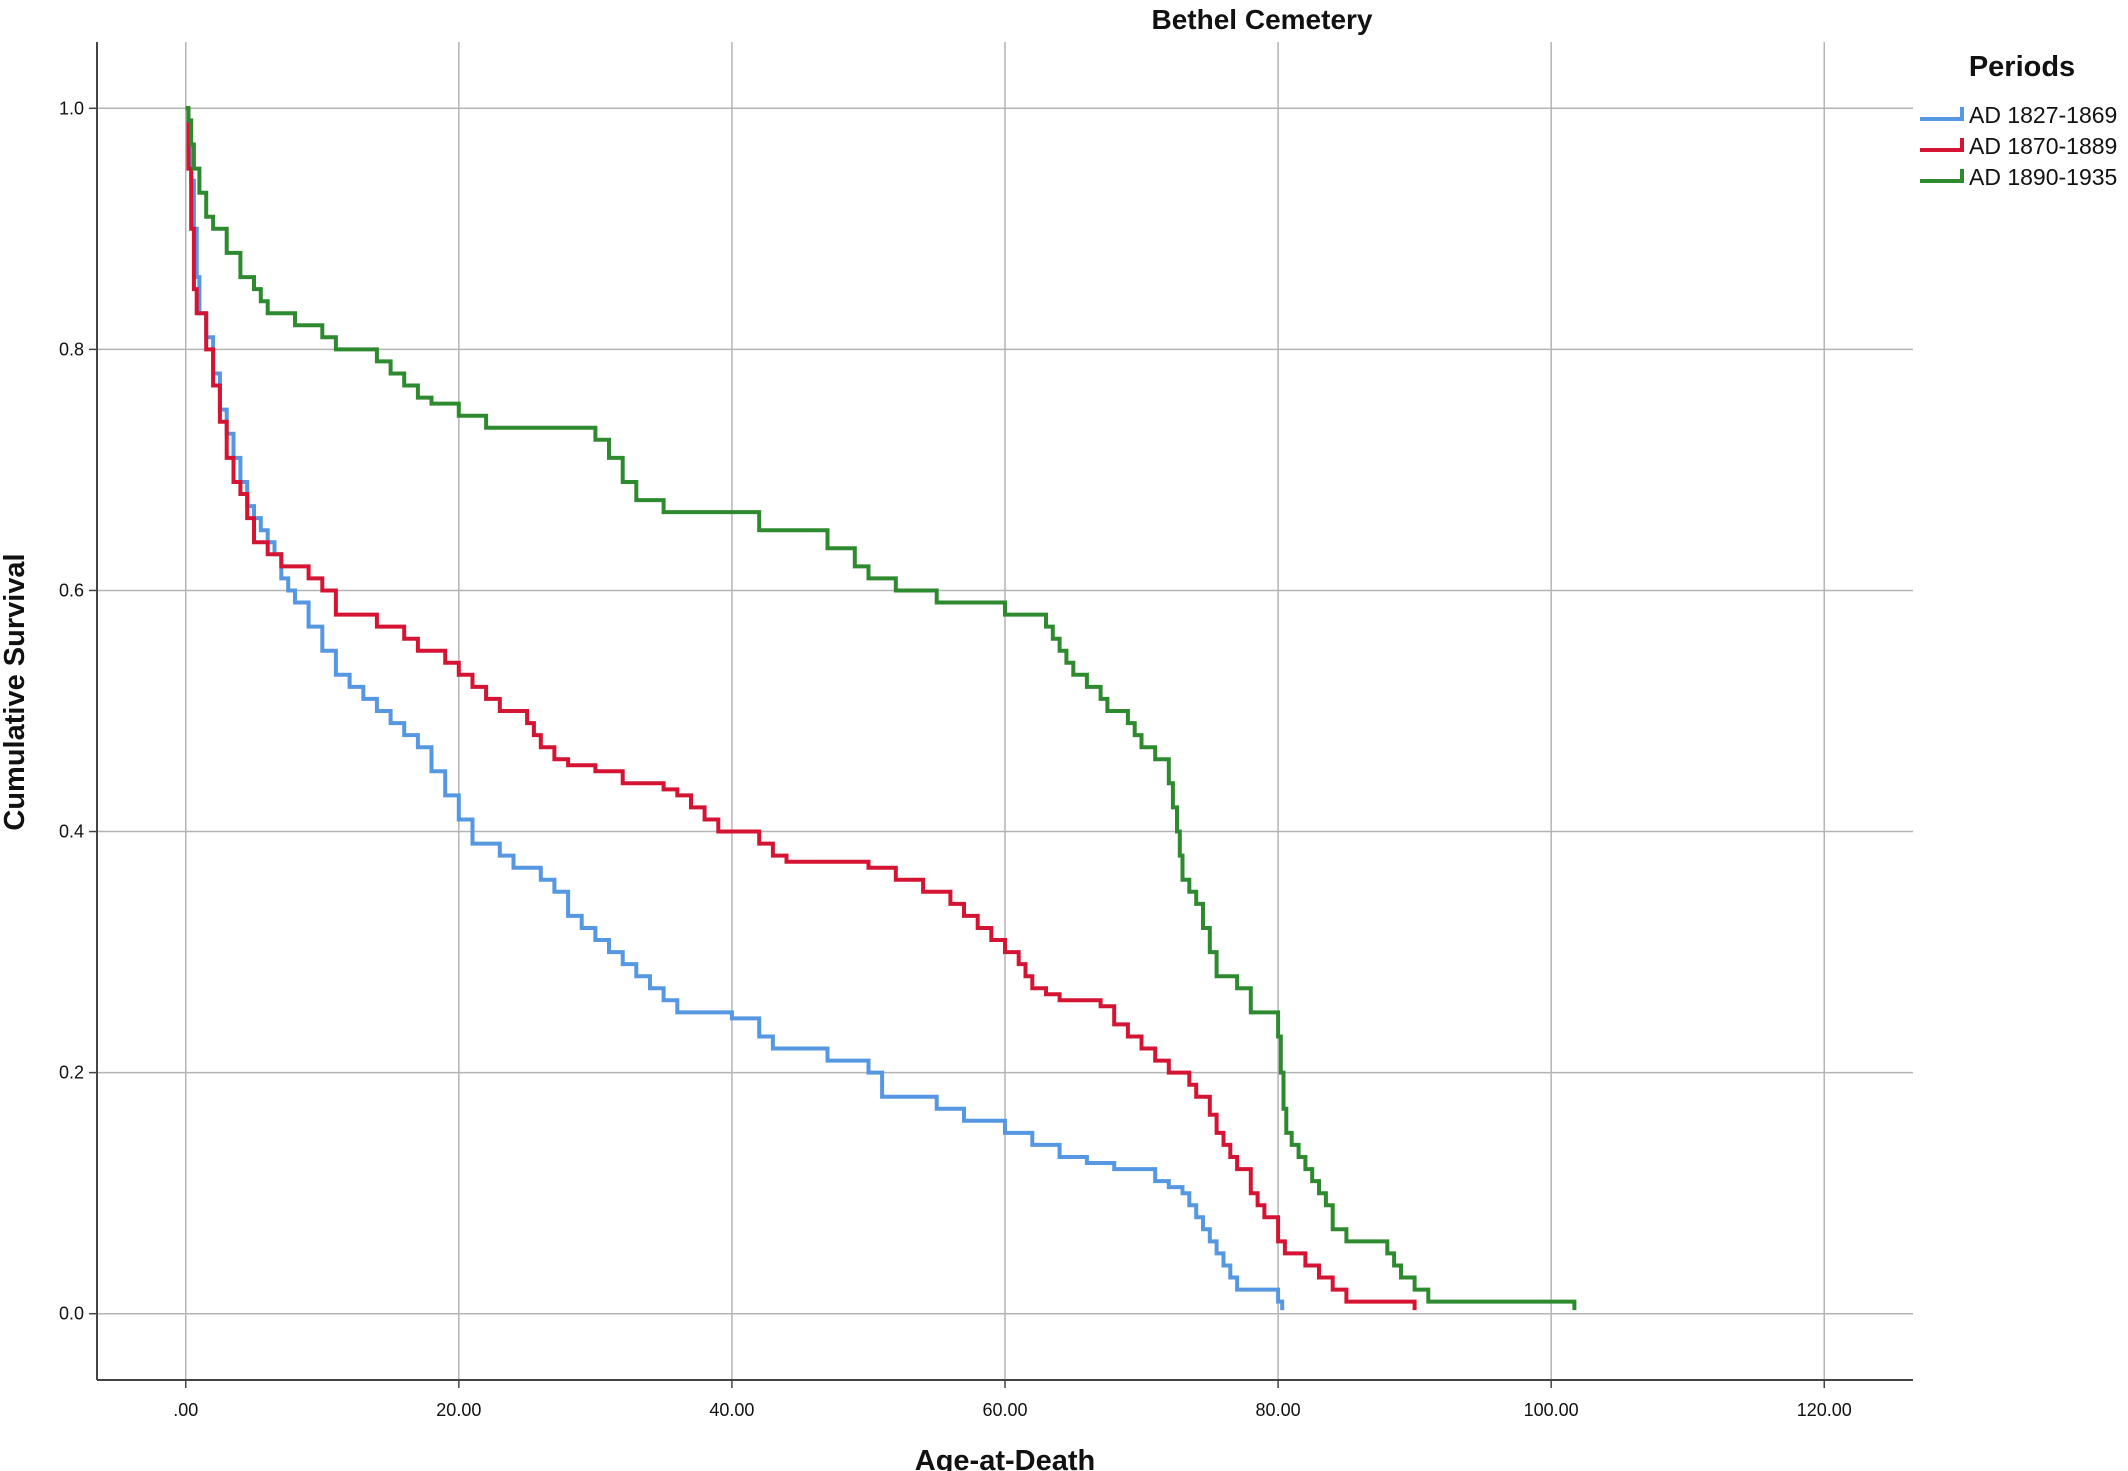 The image size is (2128, 1471). What do you see at coordinates (1824, 1410) in the screenshot?
I see `x-tick-label: 120.00` at bounding box center [1824, 1410].